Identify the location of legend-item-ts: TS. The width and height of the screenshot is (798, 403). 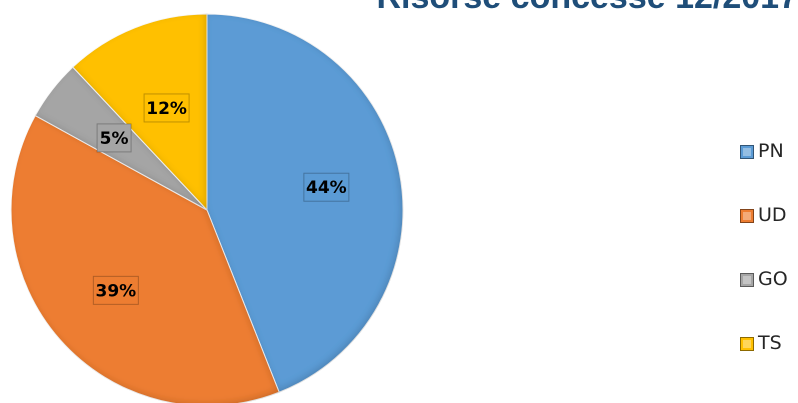
(764, 364).